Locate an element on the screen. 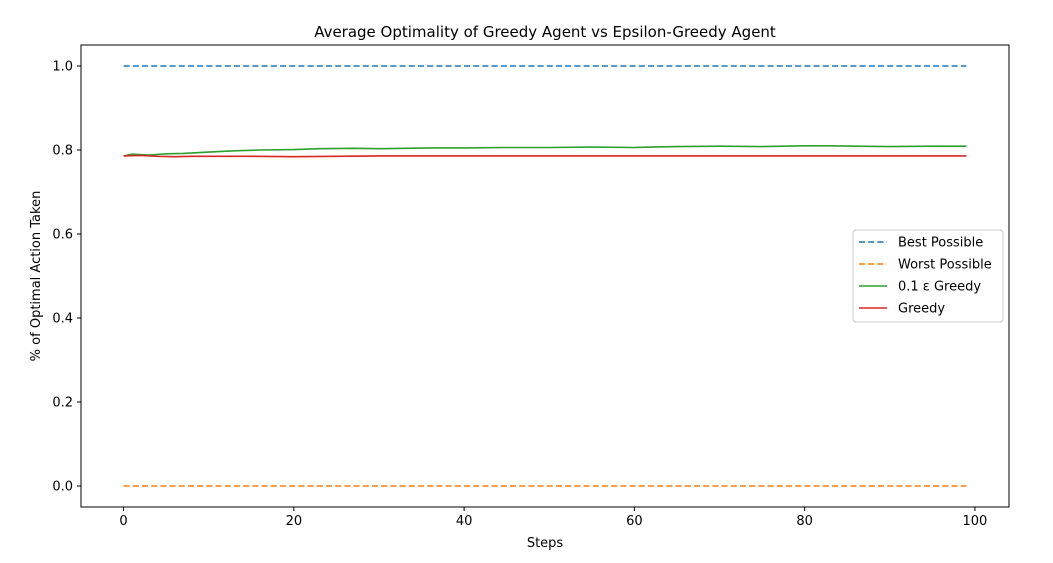  x-tick-label: 80 is located at coordinates (804, 521).